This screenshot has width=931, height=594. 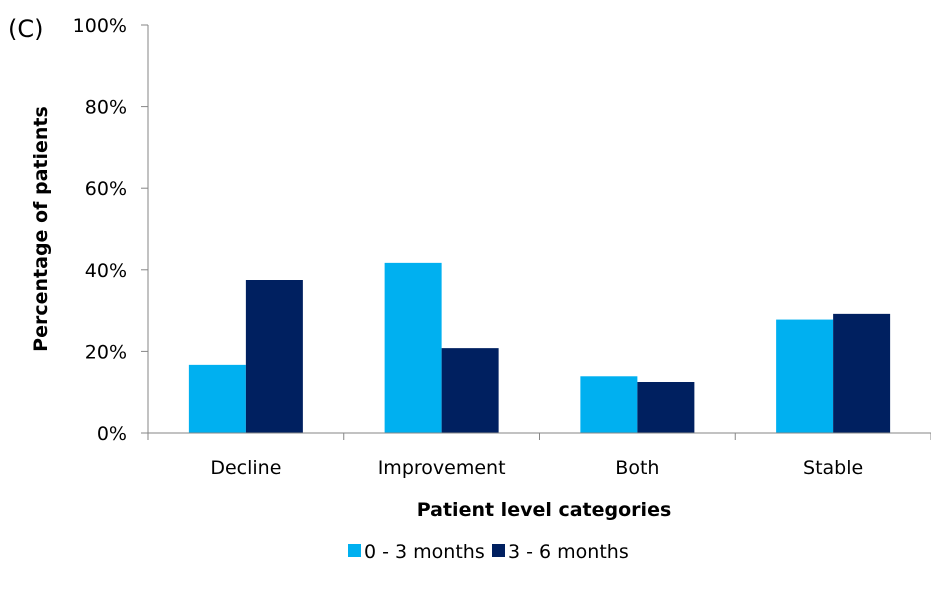 I want to click on y-axis-title: Percentage of patients, so click(x=41, y=229).